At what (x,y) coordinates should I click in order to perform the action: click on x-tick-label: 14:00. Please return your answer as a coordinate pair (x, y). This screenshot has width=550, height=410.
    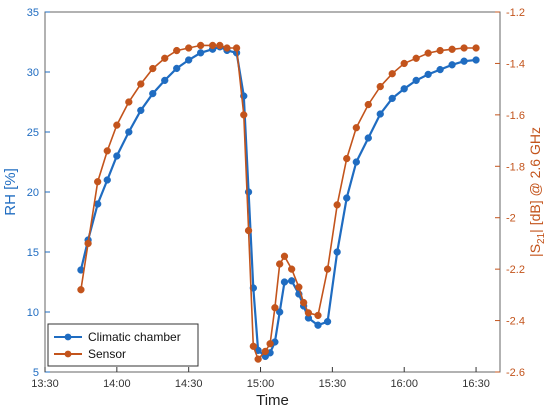
    Looking at the image, I should click on (117, 384).